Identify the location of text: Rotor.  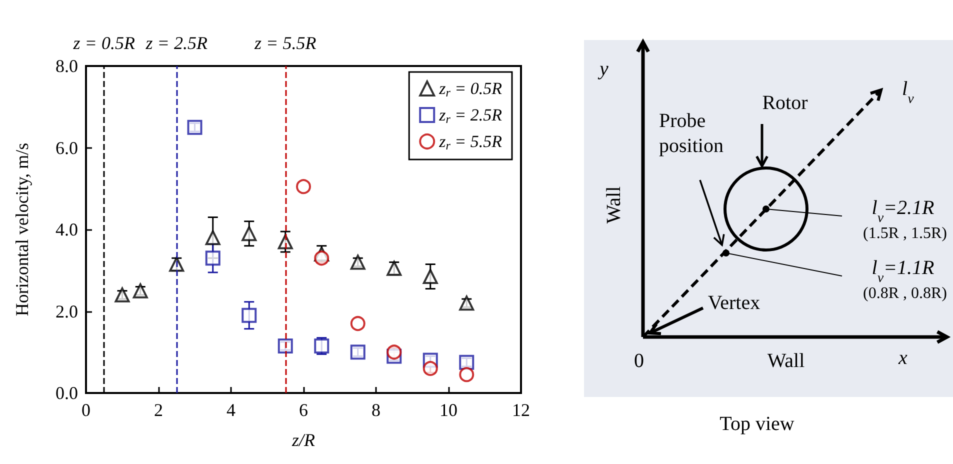
(785, 103).